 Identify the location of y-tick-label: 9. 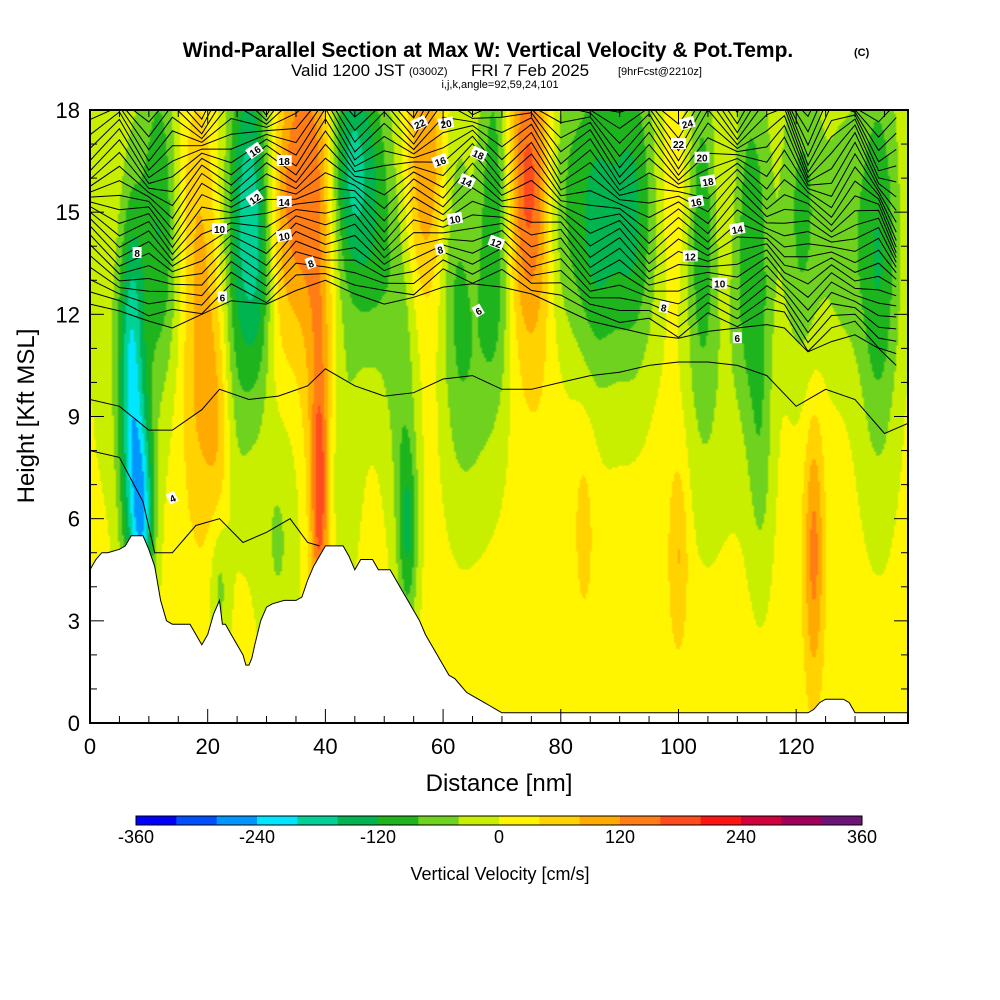
(74, 417).